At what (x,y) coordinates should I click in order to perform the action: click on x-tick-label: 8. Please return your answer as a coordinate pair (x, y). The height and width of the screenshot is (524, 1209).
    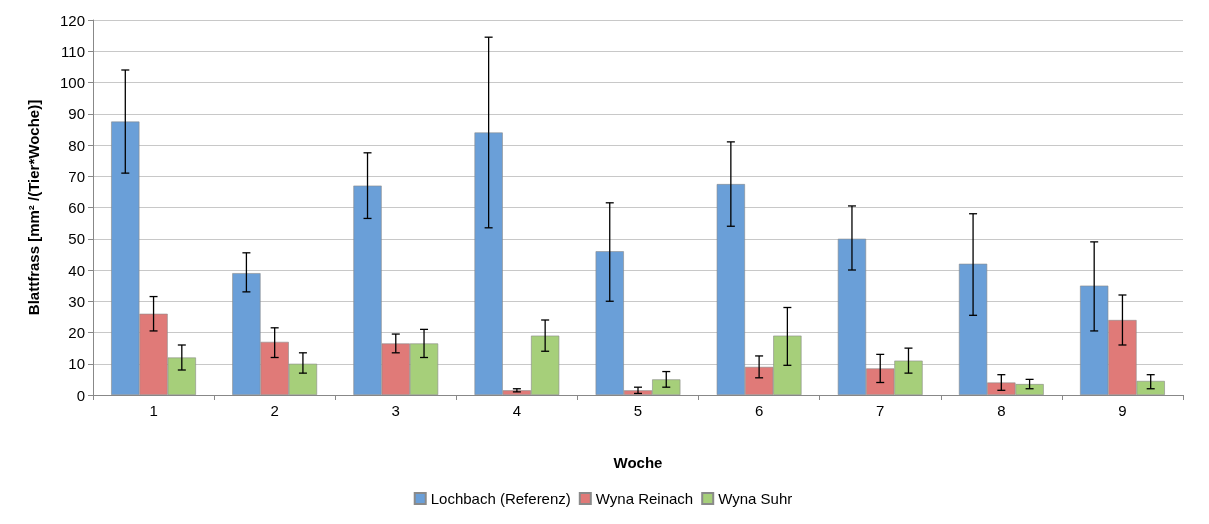
    Looking at the image, I should click on (1001, 410).